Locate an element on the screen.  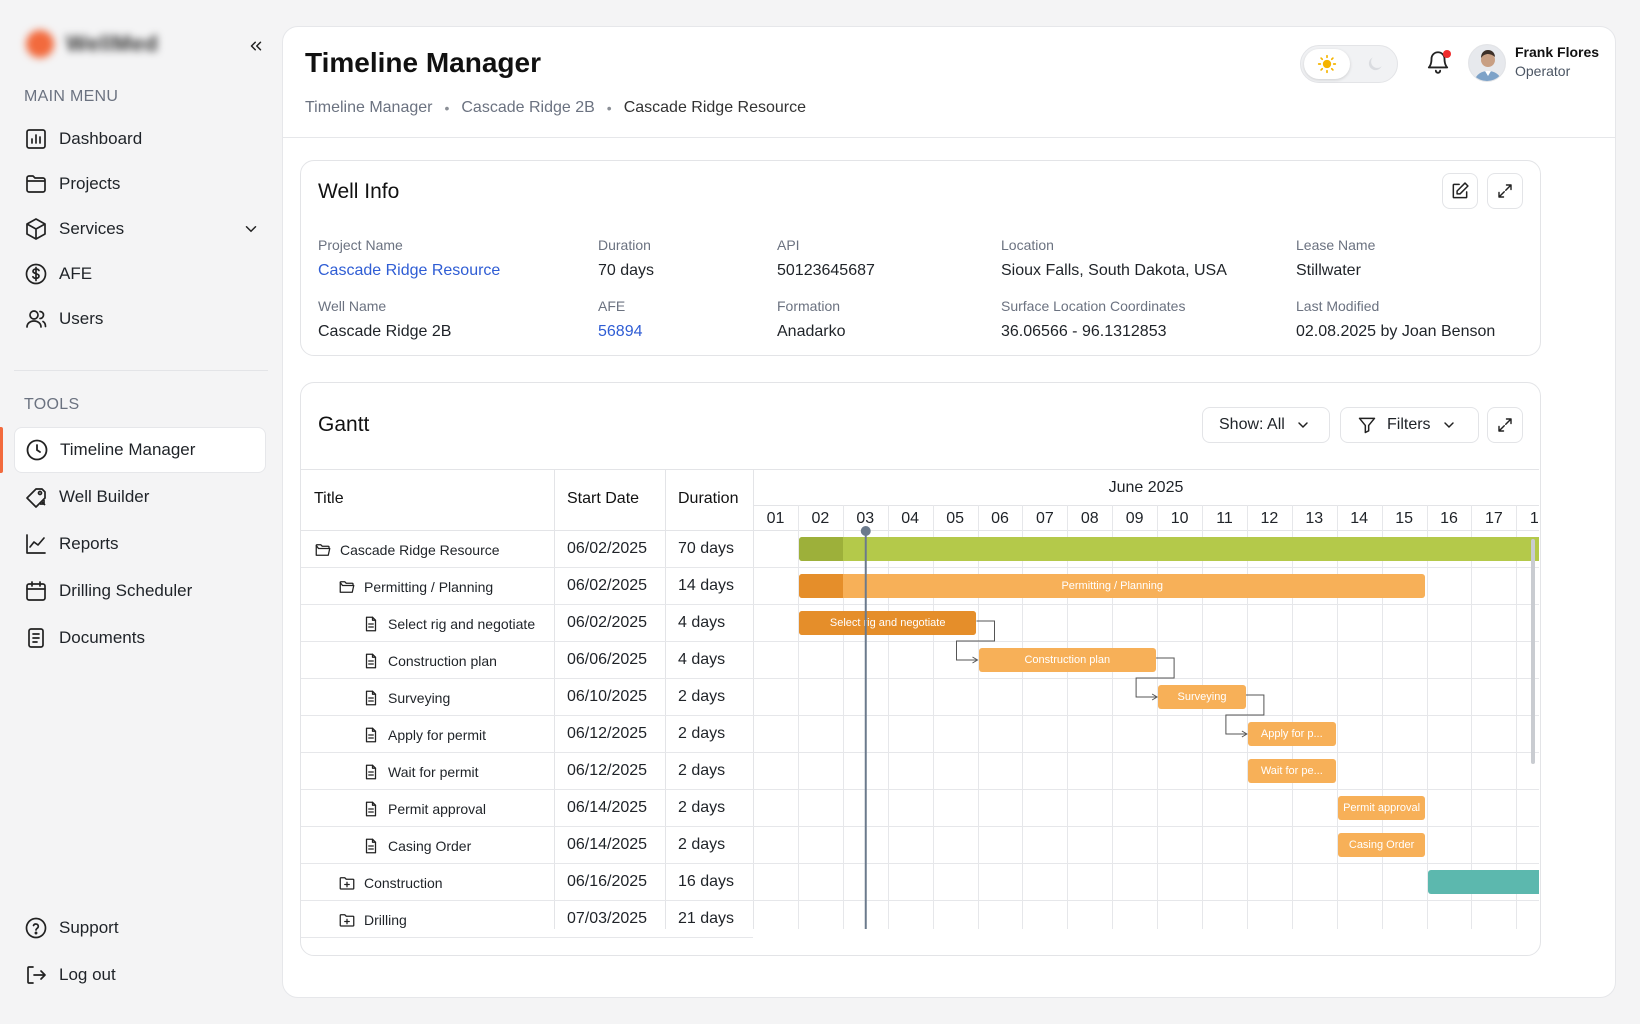
main-menu-label: MAIN MENU is located at coordinates (71, 96).